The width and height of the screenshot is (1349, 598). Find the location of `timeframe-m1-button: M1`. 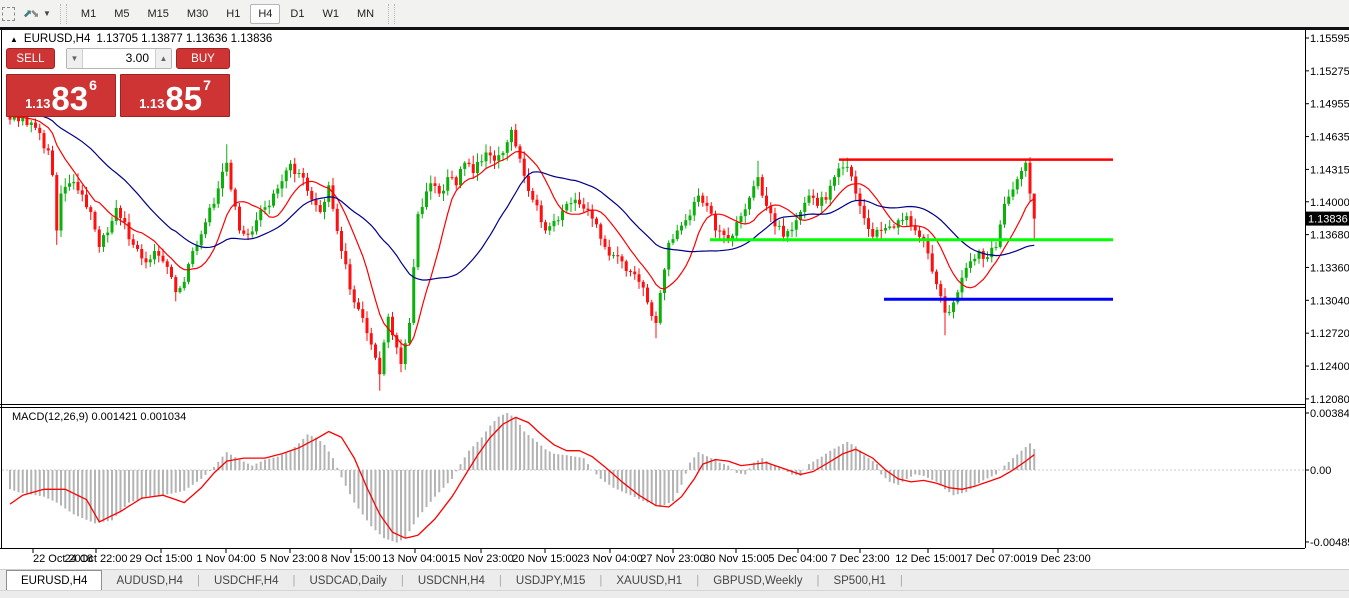

timeframe-m1-button: M1 is located at coordinates (88, 14).